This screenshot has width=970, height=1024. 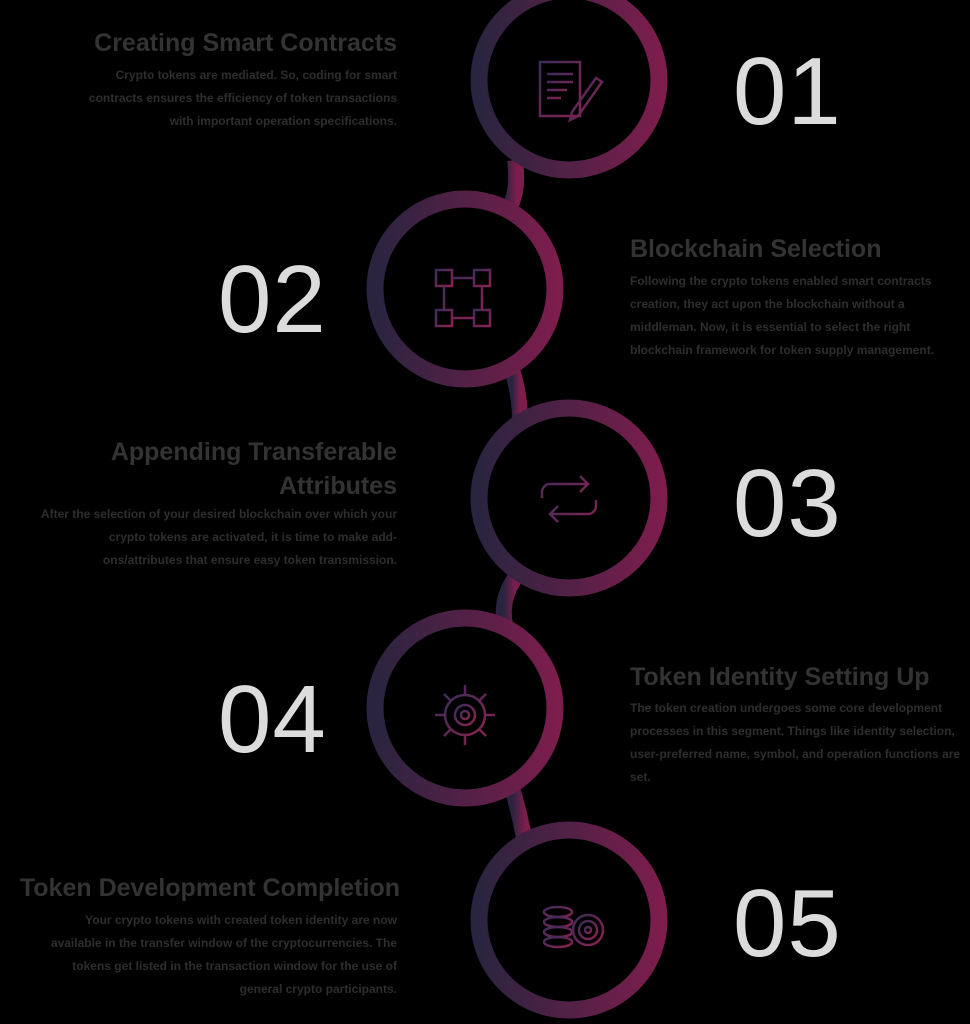 What do you see at coordinates (465, 715) in the screenshot?
I see `gear-icon` at bounding box center [465, 715].